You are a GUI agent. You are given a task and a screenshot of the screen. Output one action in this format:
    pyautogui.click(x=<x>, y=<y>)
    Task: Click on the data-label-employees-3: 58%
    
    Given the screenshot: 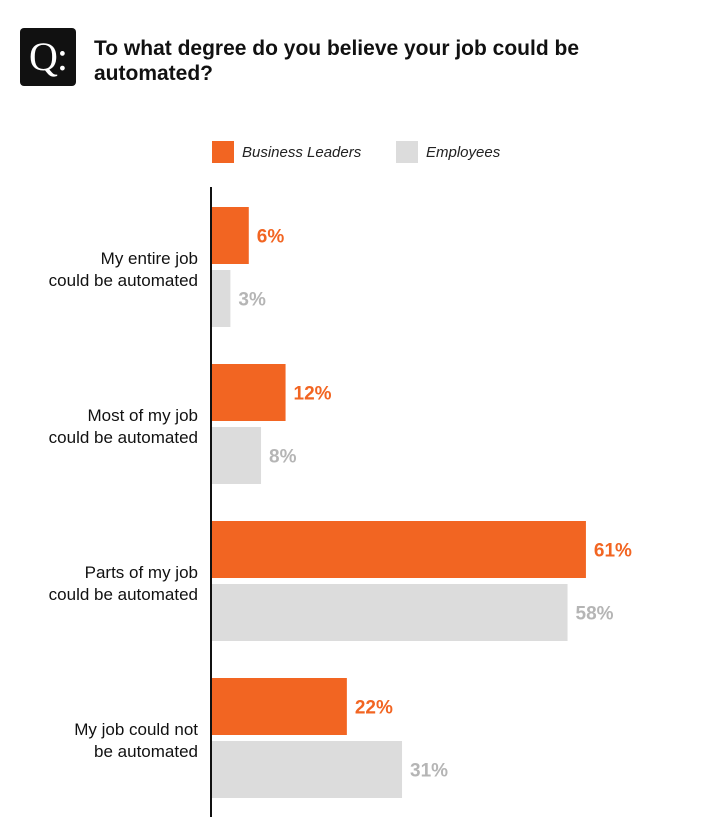 What is the action you would take?
    pyautogui.click(x=595, y=614)
    